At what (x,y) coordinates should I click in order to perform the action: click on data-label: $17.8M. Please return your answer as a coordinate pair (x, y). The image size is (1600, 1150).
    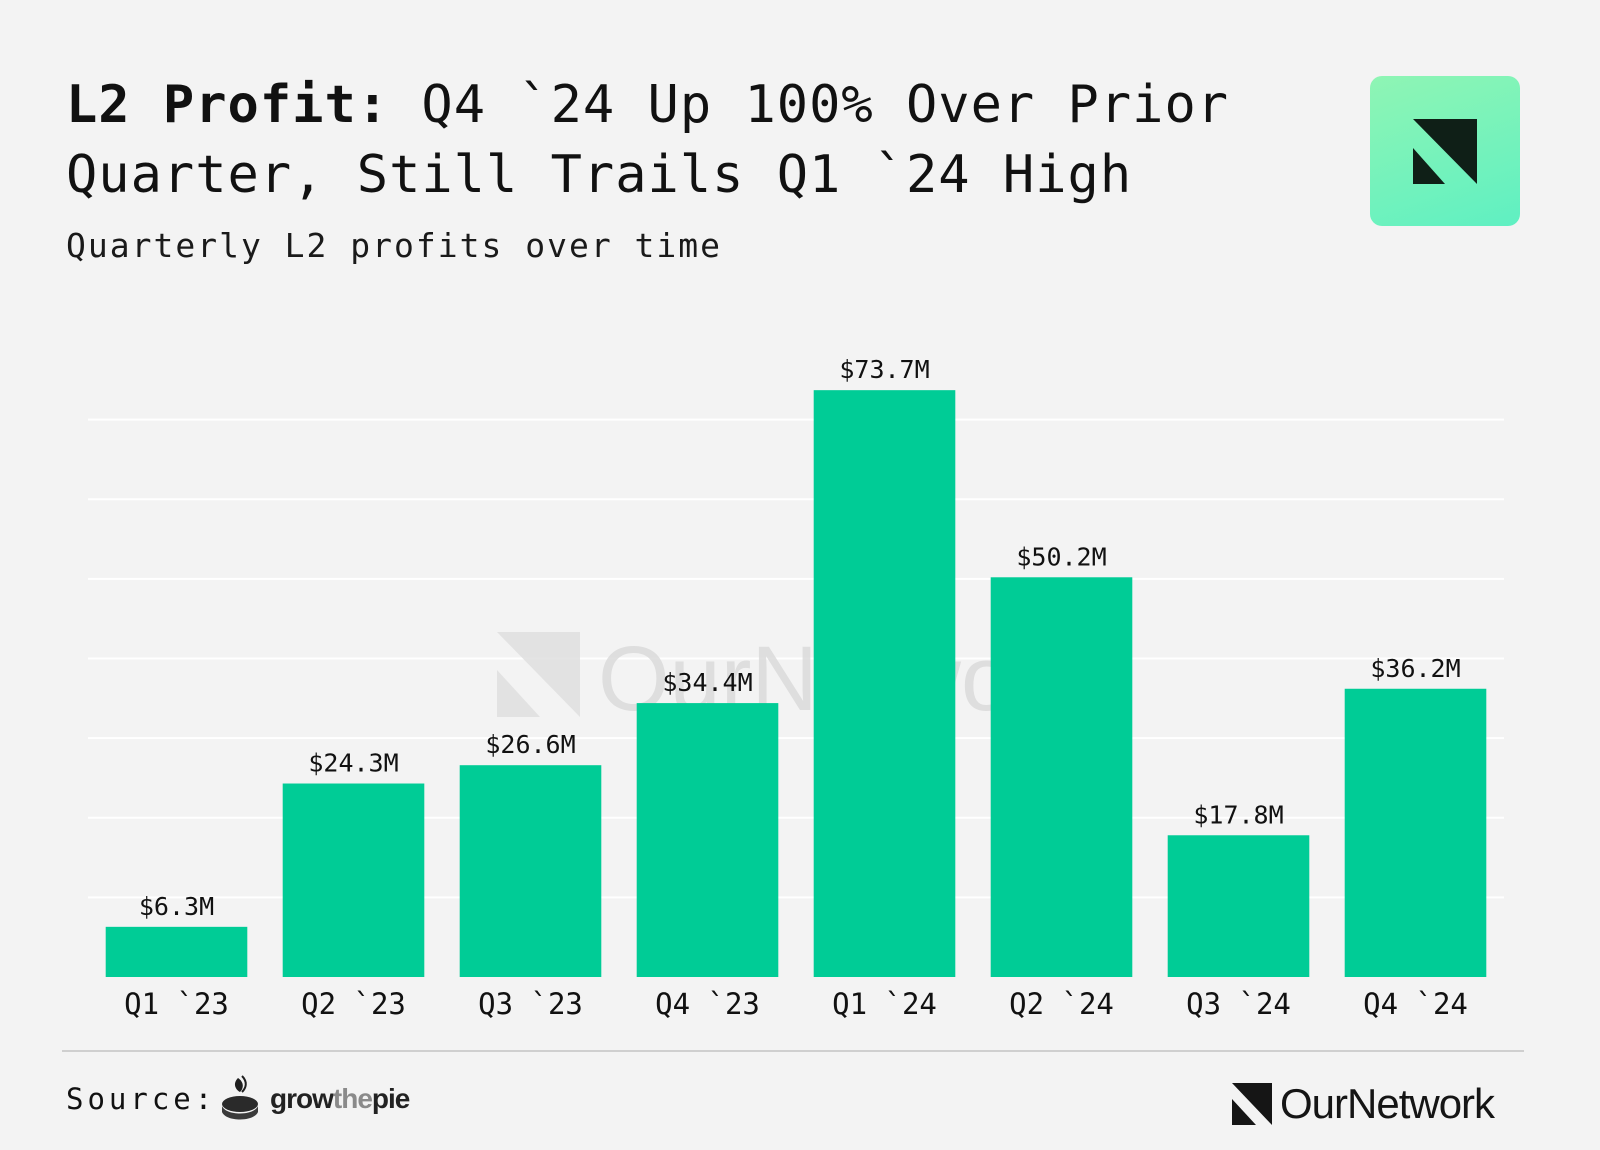
    Looking at the image, I should click on (1238, 814).